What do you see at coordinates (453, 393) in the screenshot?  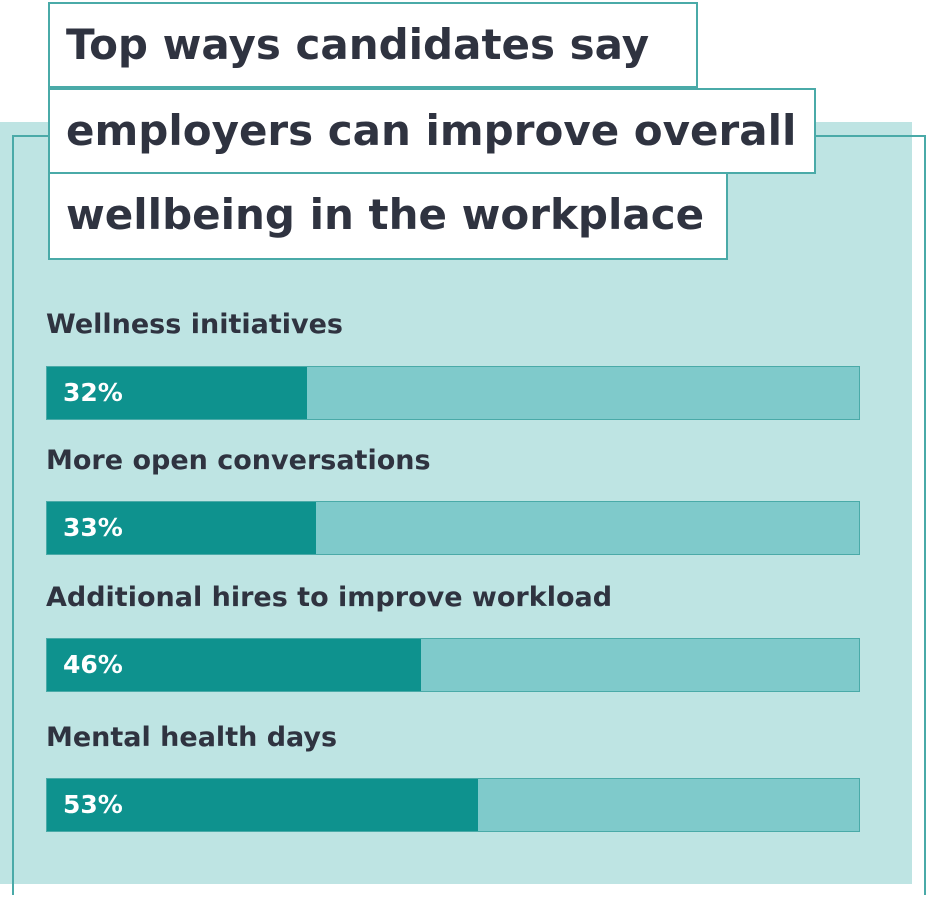 I see `bar-track: 32%` at bounding box center [453, 393].